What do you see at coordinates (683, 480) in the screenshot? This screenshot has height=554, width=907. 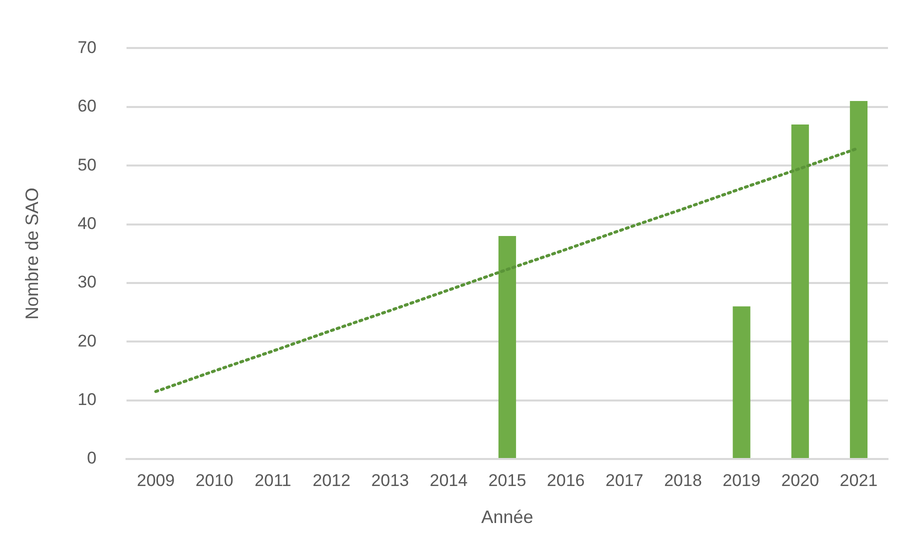 I see `x-tick-label: 2018` at bounding box center [683, 480].